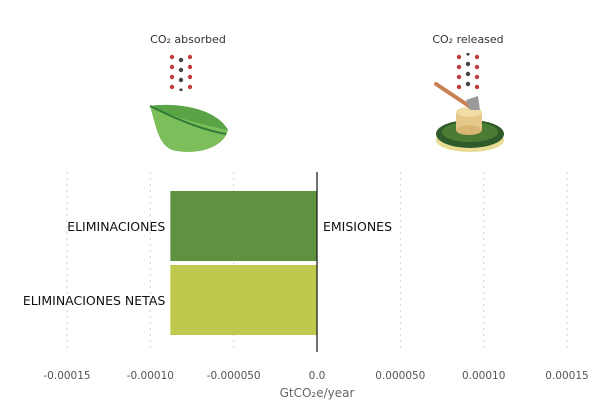  What do you see at coordinates (243, 300) in the screenshot?
I see `bar-eliminaciones-netas` at bounding box center [243, 300].